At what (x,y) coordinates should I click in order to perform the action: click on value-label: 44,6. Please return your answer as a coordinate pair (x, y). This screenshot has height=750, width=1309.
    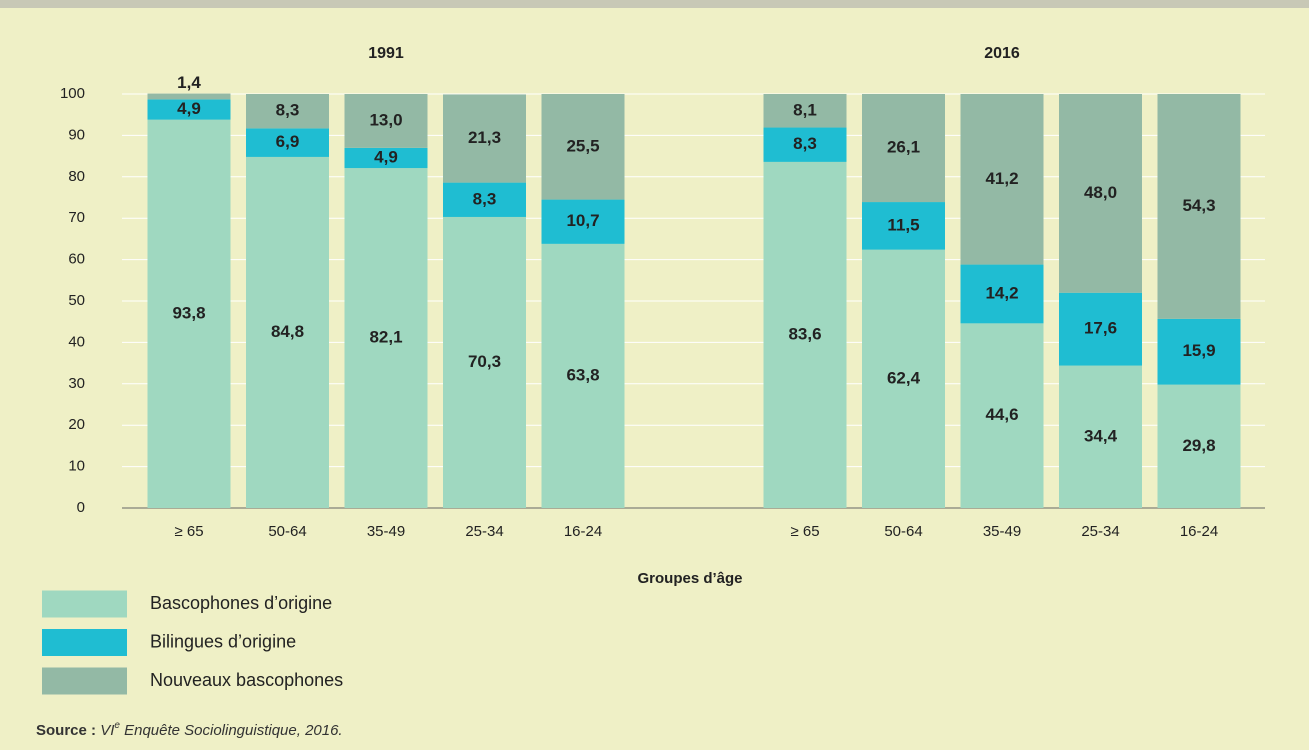
    Looking at the image, I should click on (1001, 414).